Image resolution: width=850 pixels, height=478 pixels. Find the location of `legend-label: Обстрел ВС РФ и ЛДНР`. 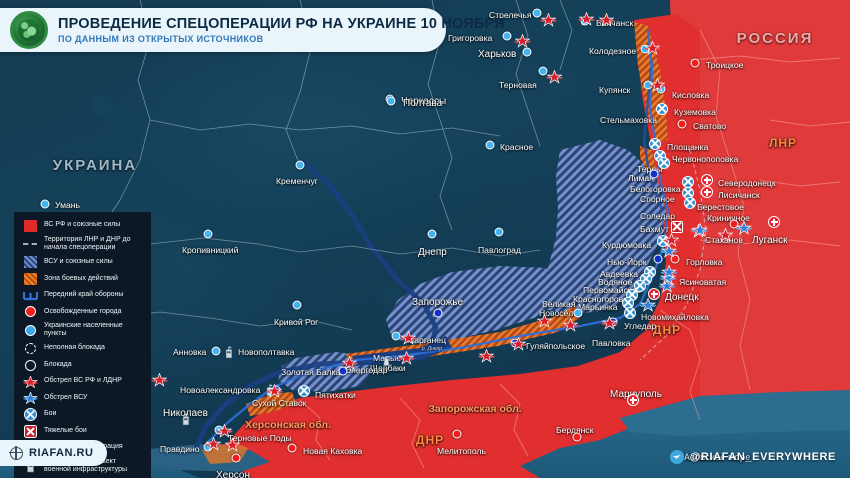

legend-label: Обстрел ВС РФ и ЛДНР is located at coordinates (83, 381).